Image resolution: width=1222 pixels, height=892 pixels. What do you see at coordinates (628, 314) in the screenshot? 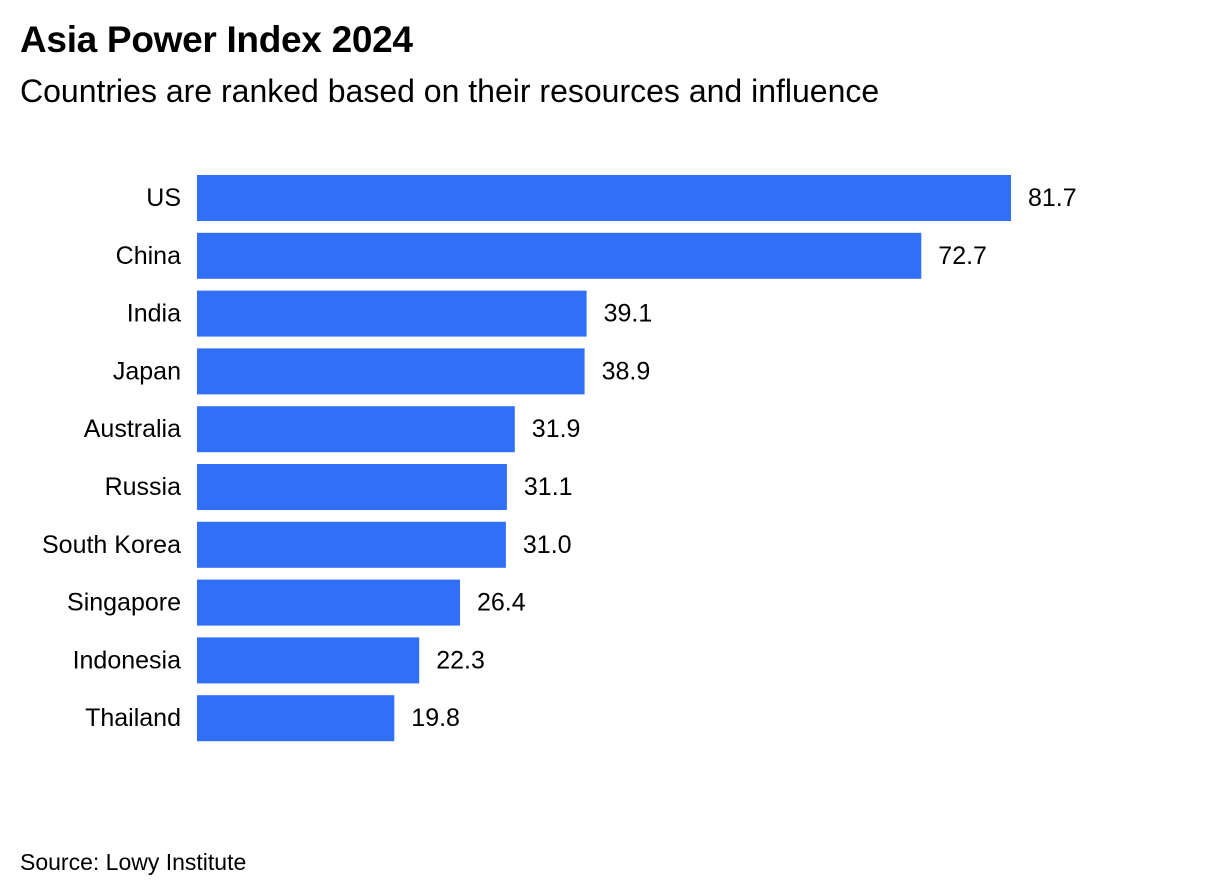
I see `value-label-india: 39.1` at bounding box center [628, 314].